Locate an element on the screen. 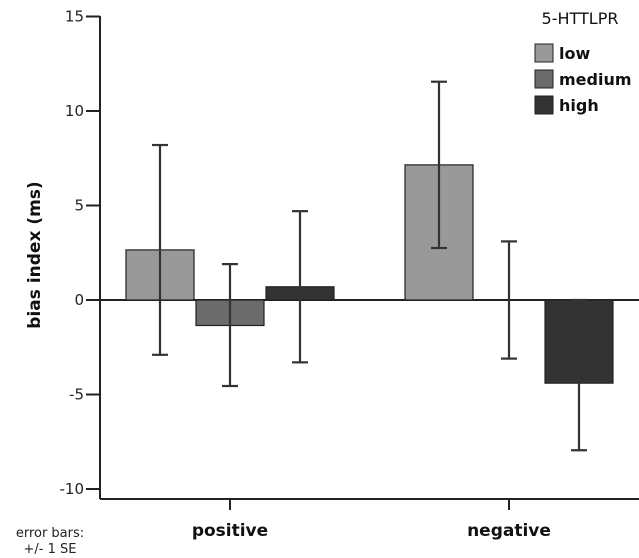 The width and height of the screenshot is (639, 558). y-tick-label: 5 is located at coordinates (79, 206).